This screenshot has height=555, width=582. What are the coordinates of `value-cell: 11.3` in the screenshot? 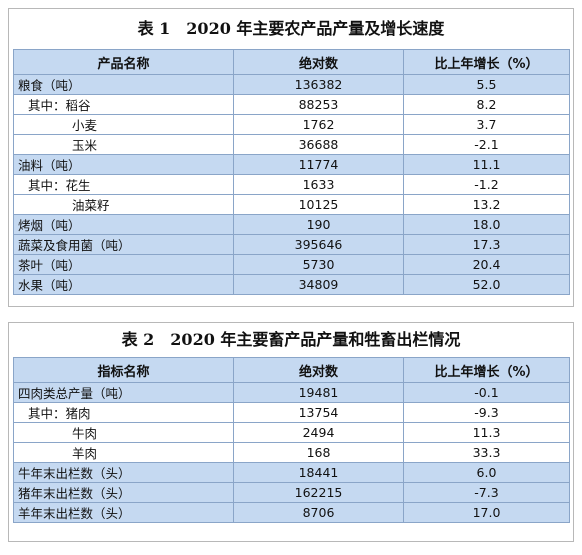 It's located at (486, 432).